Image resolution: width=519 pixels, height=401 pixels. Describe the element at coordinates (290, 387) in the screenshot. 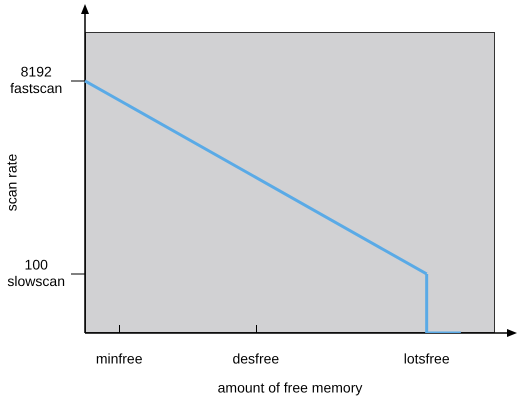

I see `x-axis-title: amount of free memory` at that location.